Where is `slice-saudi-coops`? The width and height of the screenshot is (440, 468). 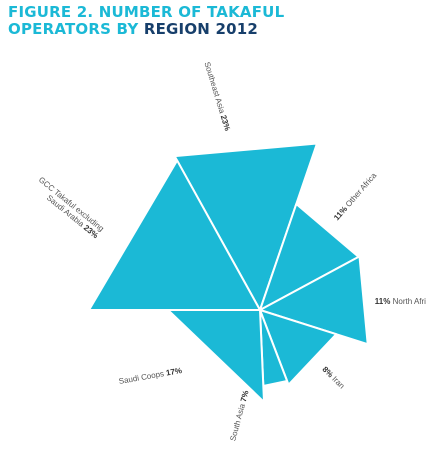 slice-saudi-coops is located at coordinates (216, 356).